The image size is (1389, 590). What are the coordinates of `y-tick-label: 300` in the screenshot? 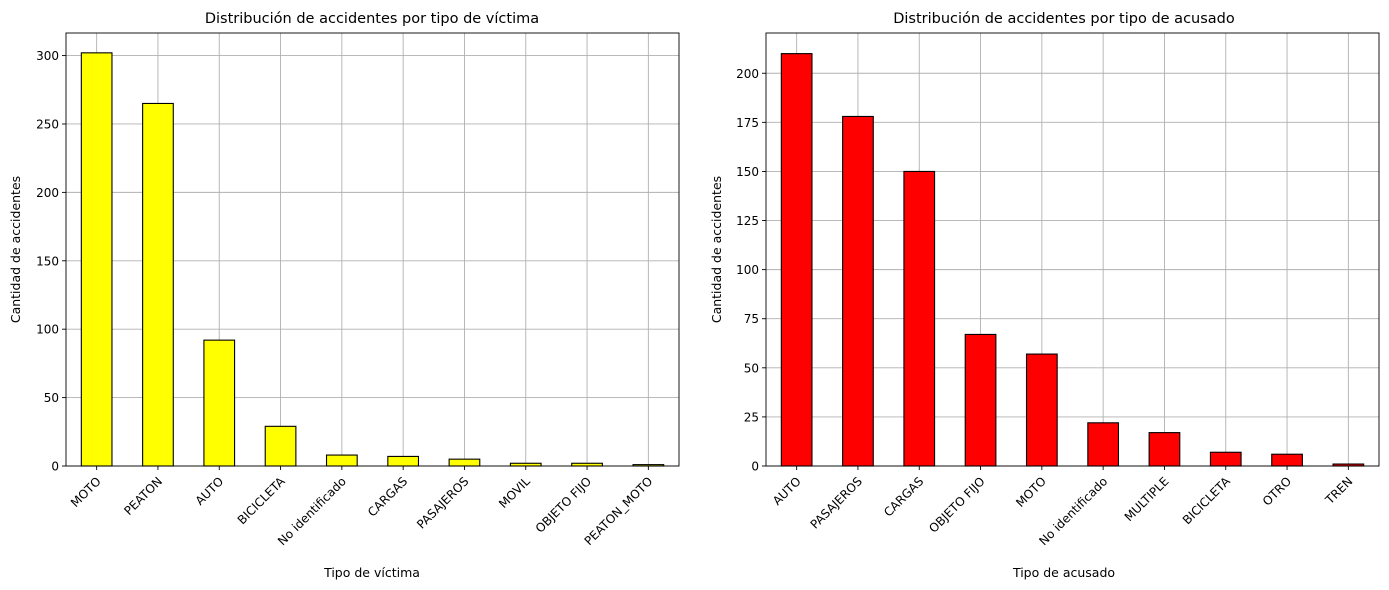 It's located at (47, 56).